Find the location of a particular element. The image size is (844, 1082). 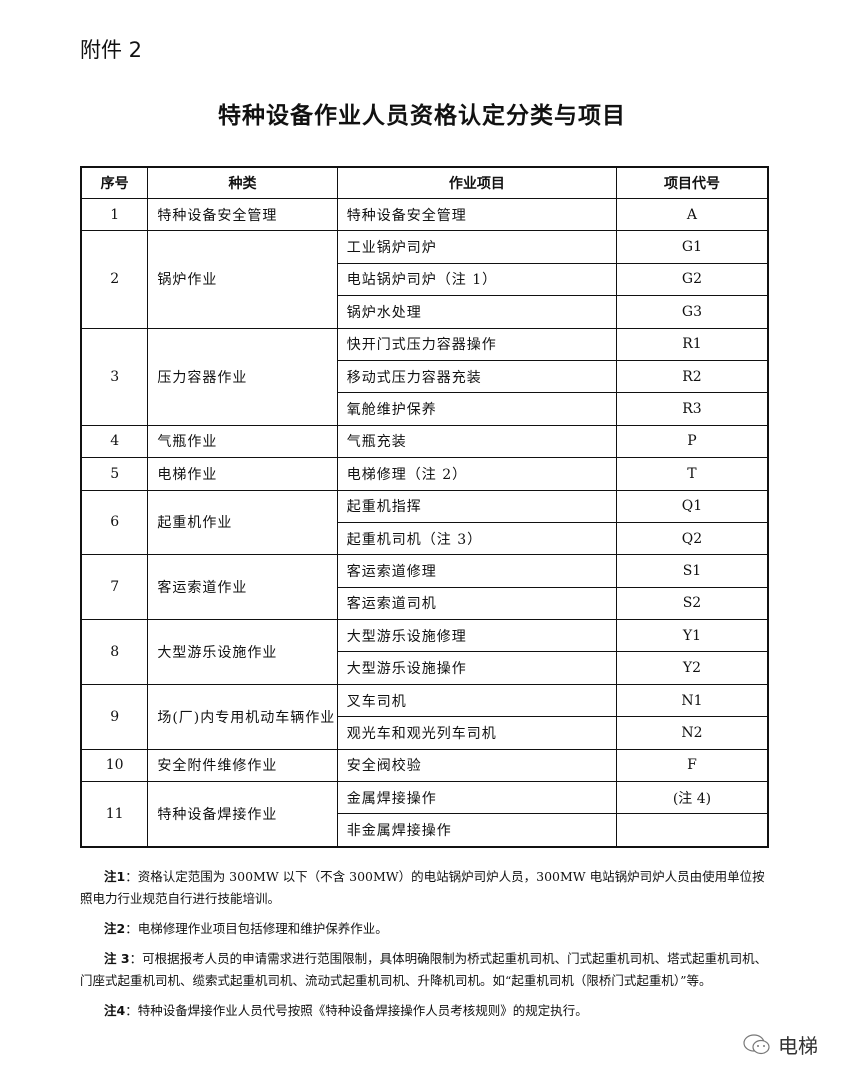

row-category: 特种设备安全管理 is located at coordinates (242, 214).